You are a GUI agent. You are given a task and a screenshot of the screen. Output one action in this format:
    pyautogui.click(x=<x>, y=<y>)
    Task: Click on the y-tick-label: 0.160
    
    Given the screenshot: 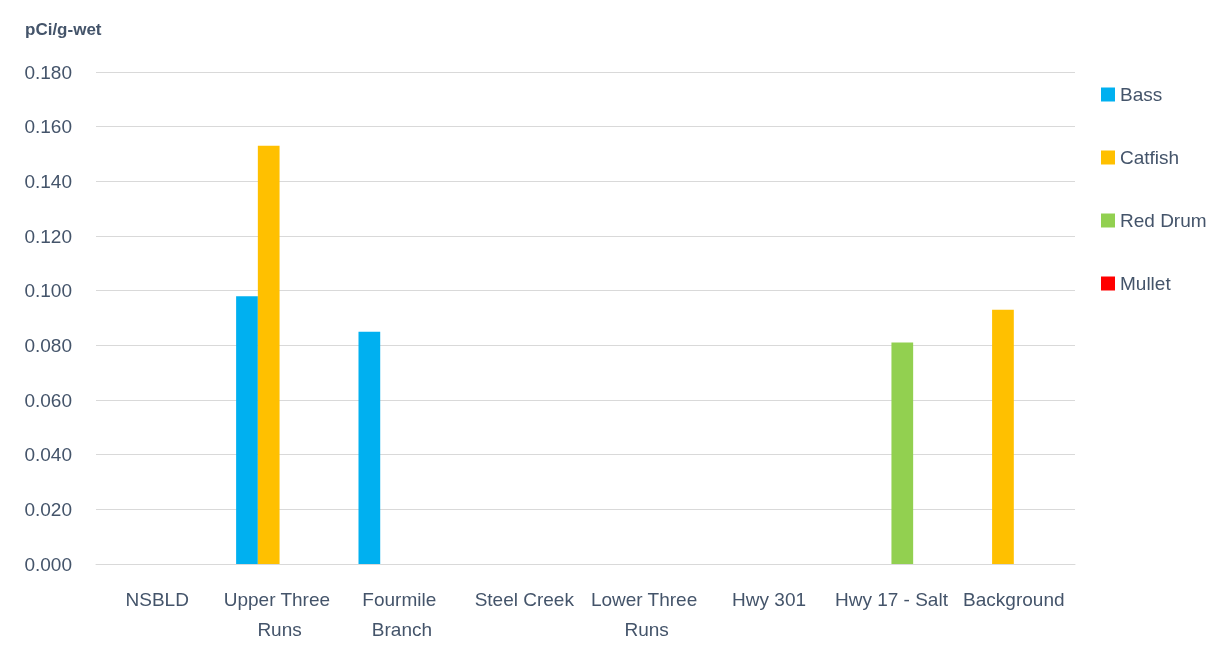 What is the action you would take?
    pyautogui.click(x=48, y=127)
    